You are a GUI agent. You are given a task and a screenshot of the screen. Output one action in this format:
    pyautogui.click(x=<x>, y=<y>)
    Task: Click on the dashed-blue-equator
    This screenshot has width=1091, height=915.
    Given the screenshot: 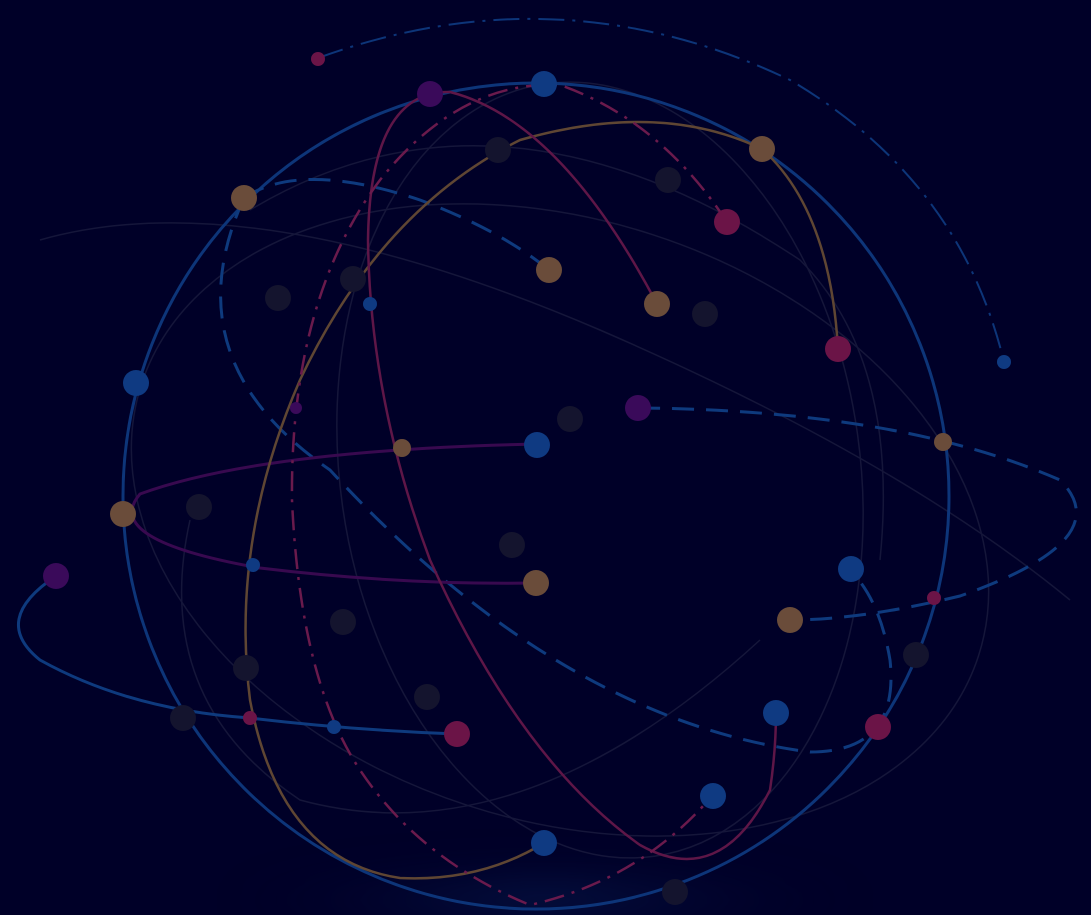 What is the action you would take?
    pyautogui.click(x=857, y=514)
    